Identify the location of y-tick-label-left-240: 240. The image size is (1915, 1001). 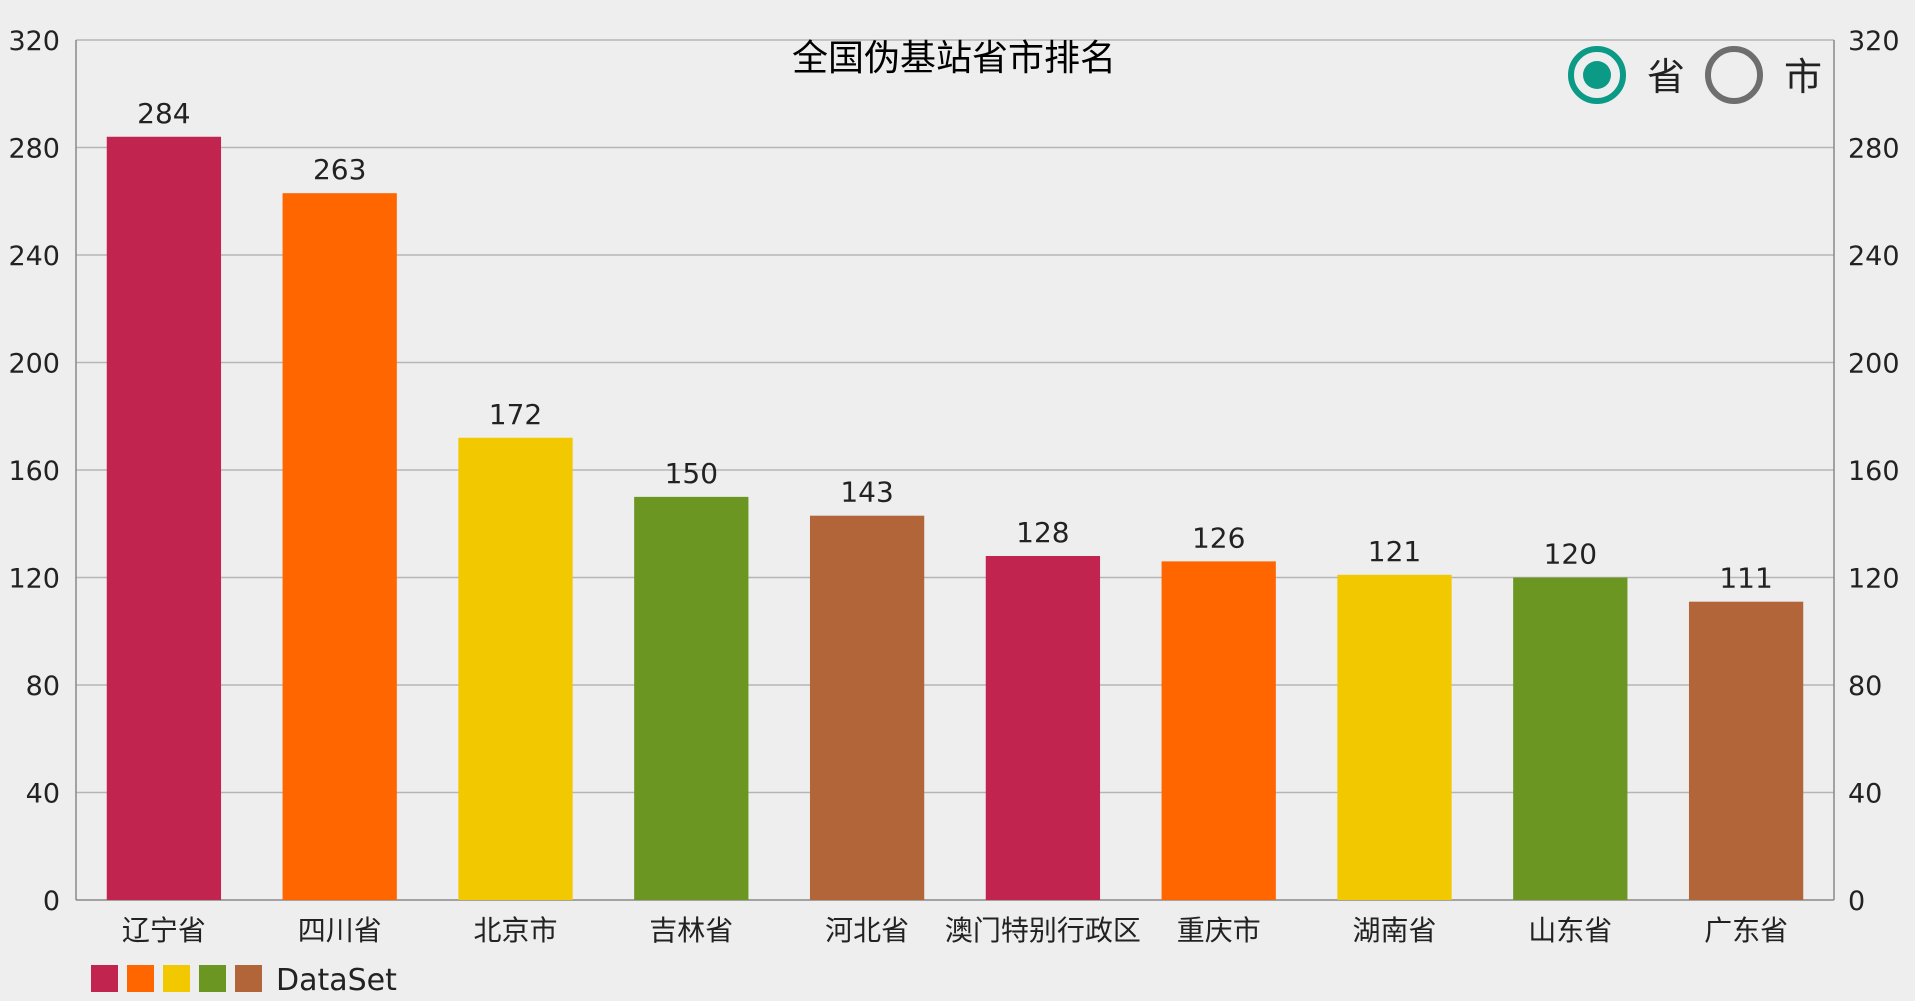
(34, 256).